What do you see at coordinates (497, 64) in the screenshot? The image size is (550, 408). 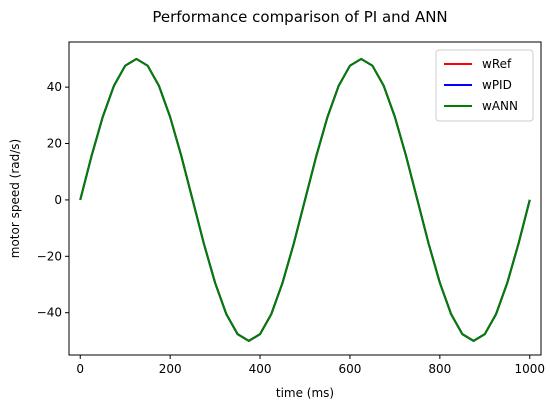 I see `legend-label-wRef: wRef` at bounding box center [497, 64].